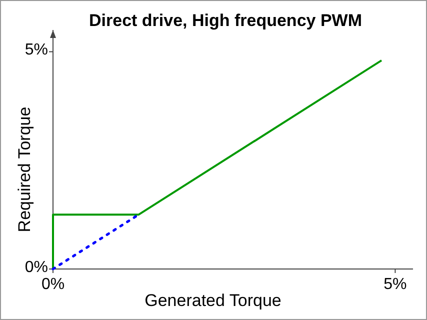 The height and width of the screenshot is (320, 427). Describe the element at coordinates (225, 20) in the screenshot. I see `chart-title: Direct drive, High frequency PWM` at that location.